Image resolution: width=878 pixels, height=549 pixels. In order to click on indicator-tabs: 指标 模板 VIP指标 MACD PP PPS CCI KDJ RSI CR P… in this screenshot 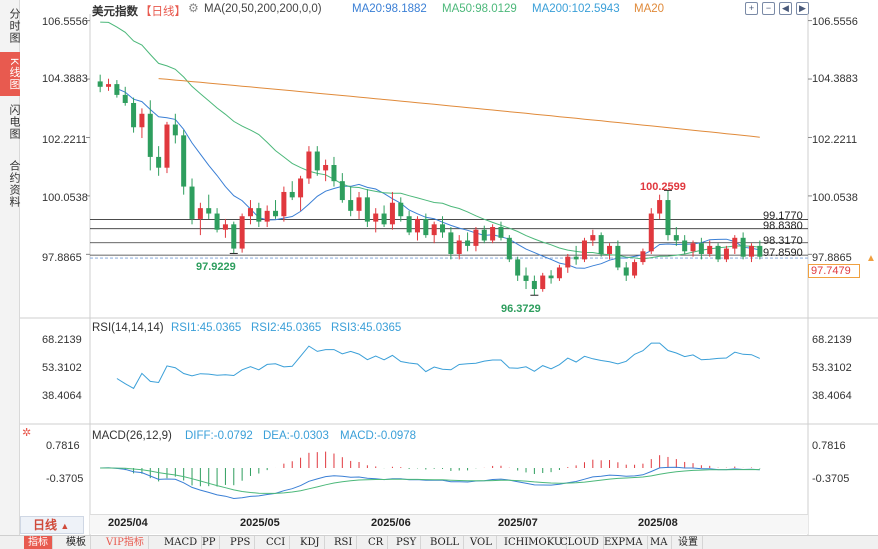, I will do `click(439, 542)`.